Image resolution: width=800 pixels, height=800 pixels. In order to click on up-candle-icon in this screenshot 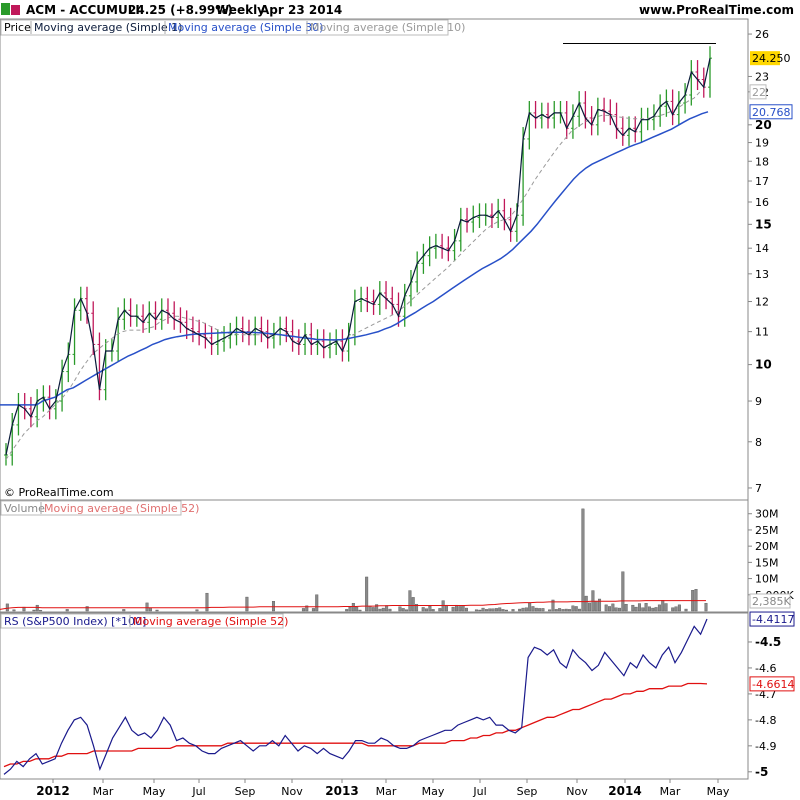, I will do `click(5, 9)`.